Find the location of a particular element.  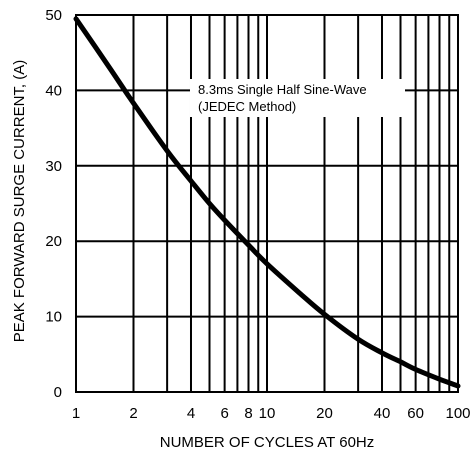

x-tick-label-3: 6 is located at coordinates (224, 413).